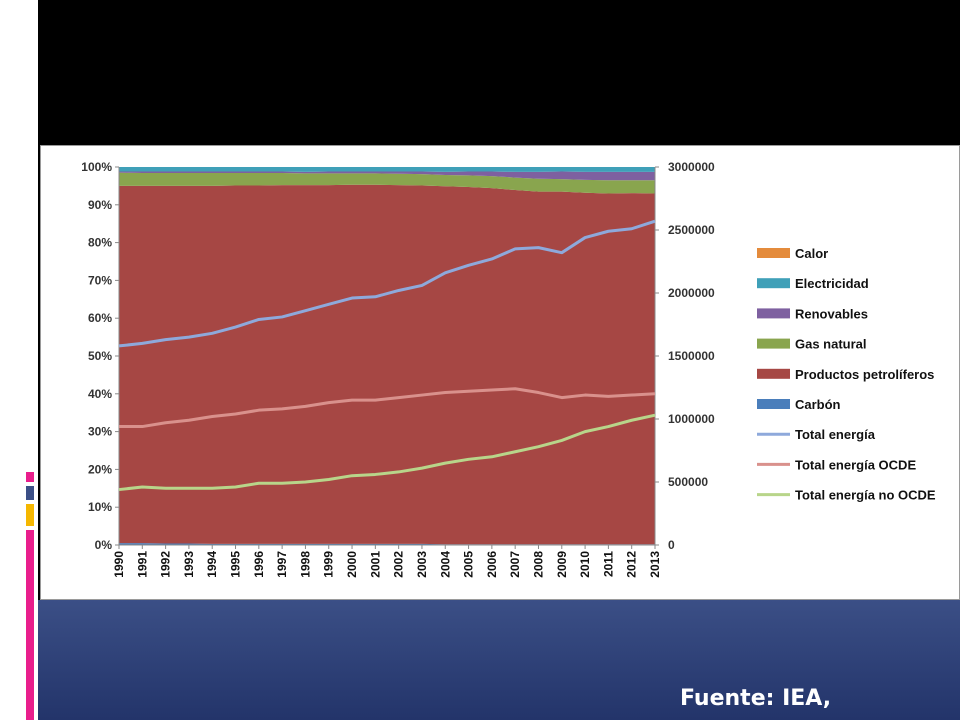  What do you see at coordinates (329, 564) in the screenshot?
I see `x-tick-label: 1999` at bounding box center [329, 564].